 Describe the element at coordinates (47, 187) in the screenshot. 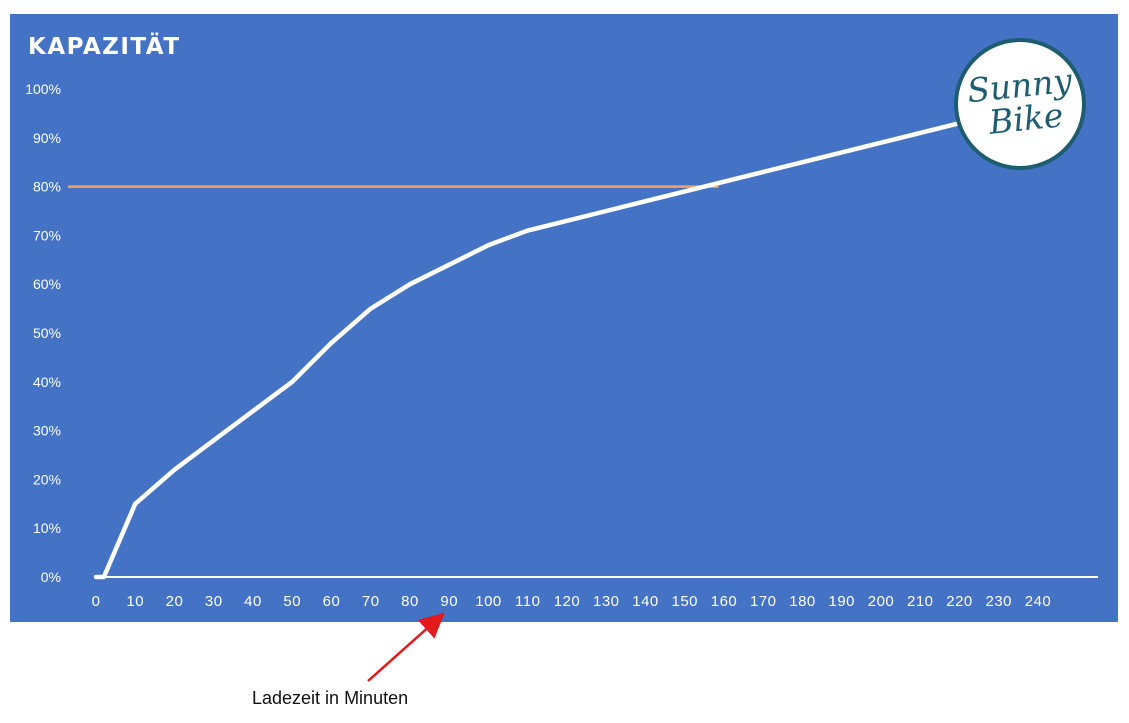

I see `y-tick-label: 80%` at that location.